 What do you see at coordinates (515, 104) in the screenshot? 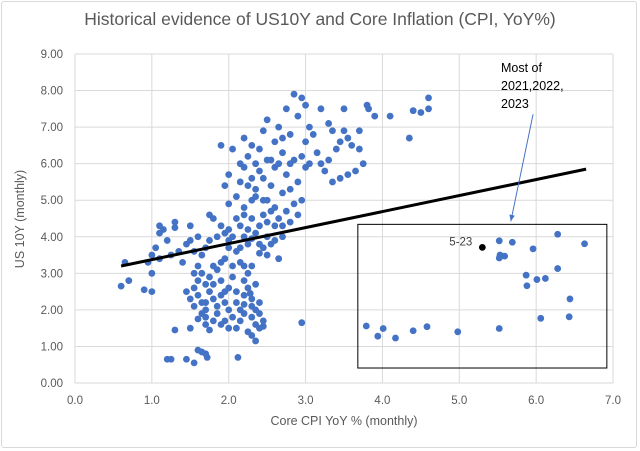
I see `annotation-text-line: 2023` at bounding box center [515, 104].